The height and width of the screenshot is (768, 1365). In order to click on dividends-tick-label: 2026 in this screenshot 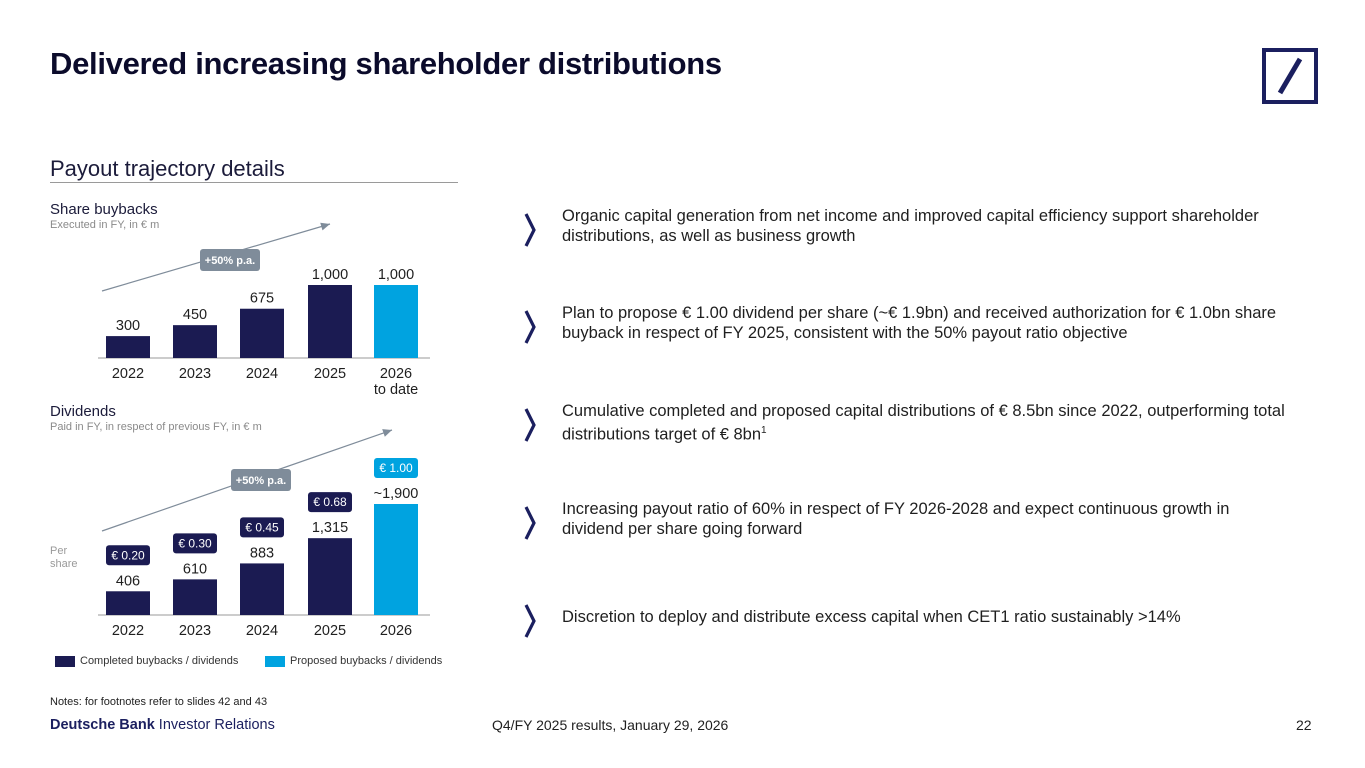, I will do `click(396, 631)`.